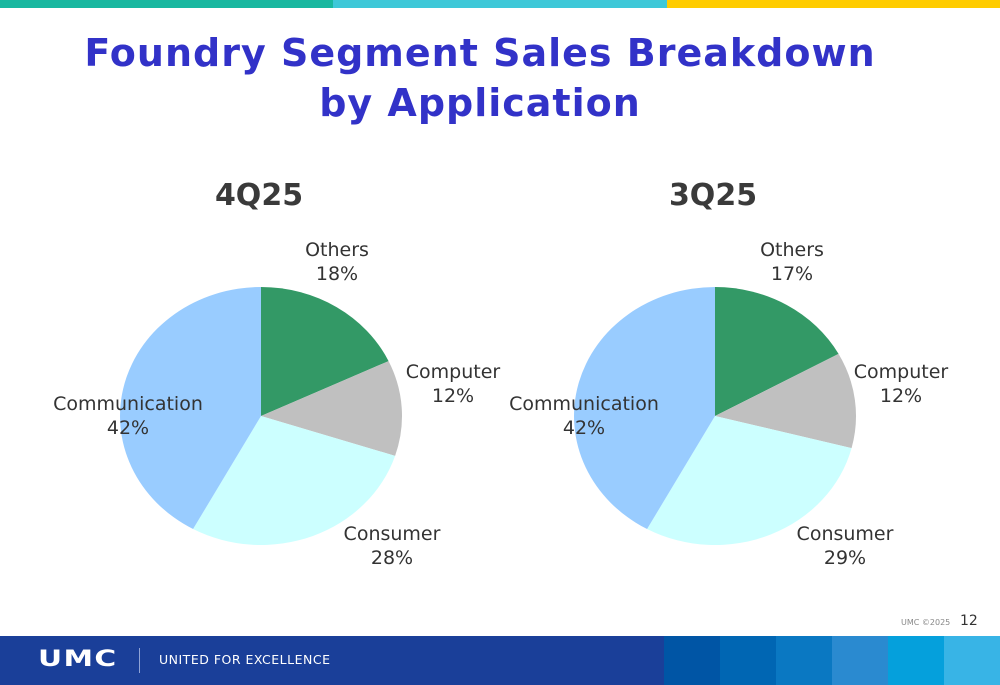  I want to click on slice-label-value: 18%, so click(337, 274).